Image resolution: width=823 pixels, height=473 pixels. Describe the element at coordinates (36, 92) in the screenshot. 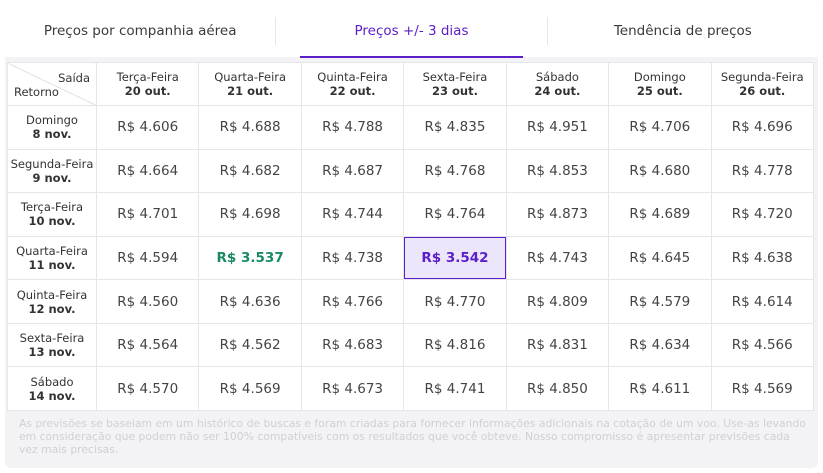

I see `return-axis-label: Retorno` at that location.